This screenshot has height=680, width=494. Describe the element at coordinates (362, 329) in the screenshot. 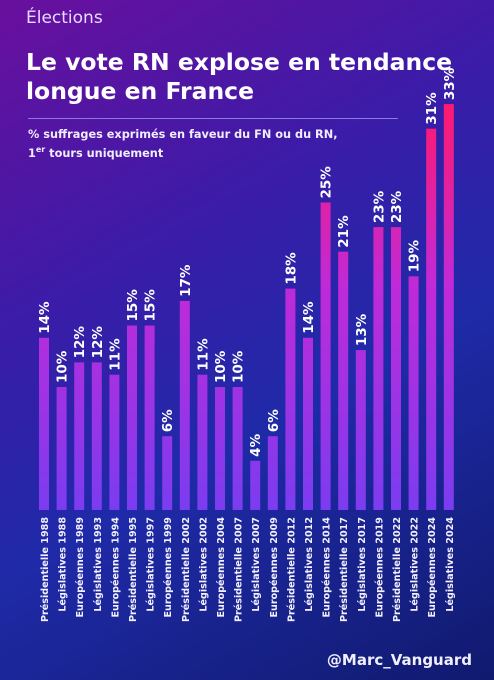

I see `value-label-18: 13%` at that location.